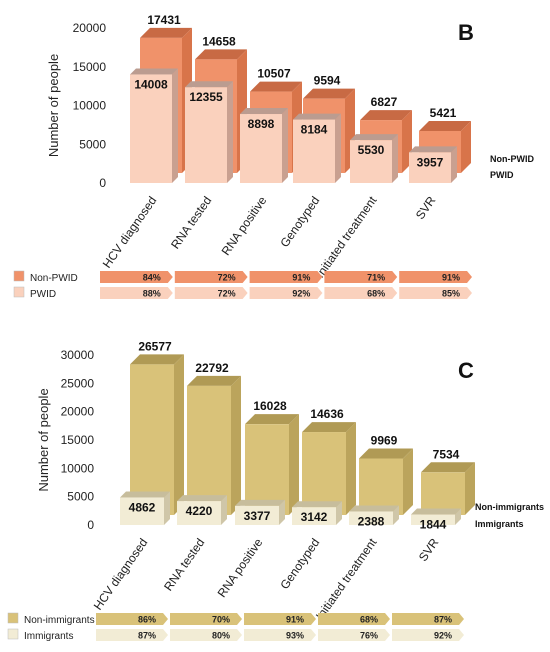  Describe the element at coordinates (327, 414) in the screenshot. I see `panel-c-data-label: 14636` at that location.